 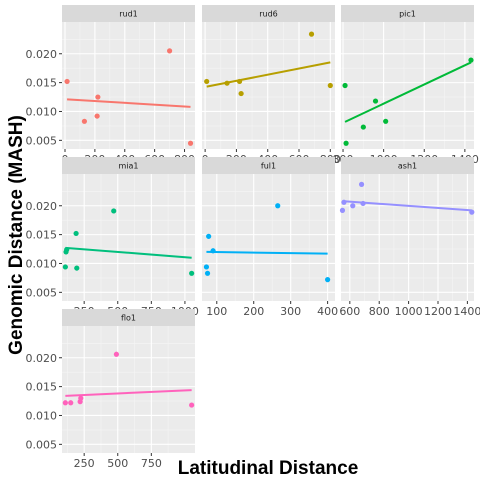 I want to click on x-tick-label: 500, so click(x=117, y=463).